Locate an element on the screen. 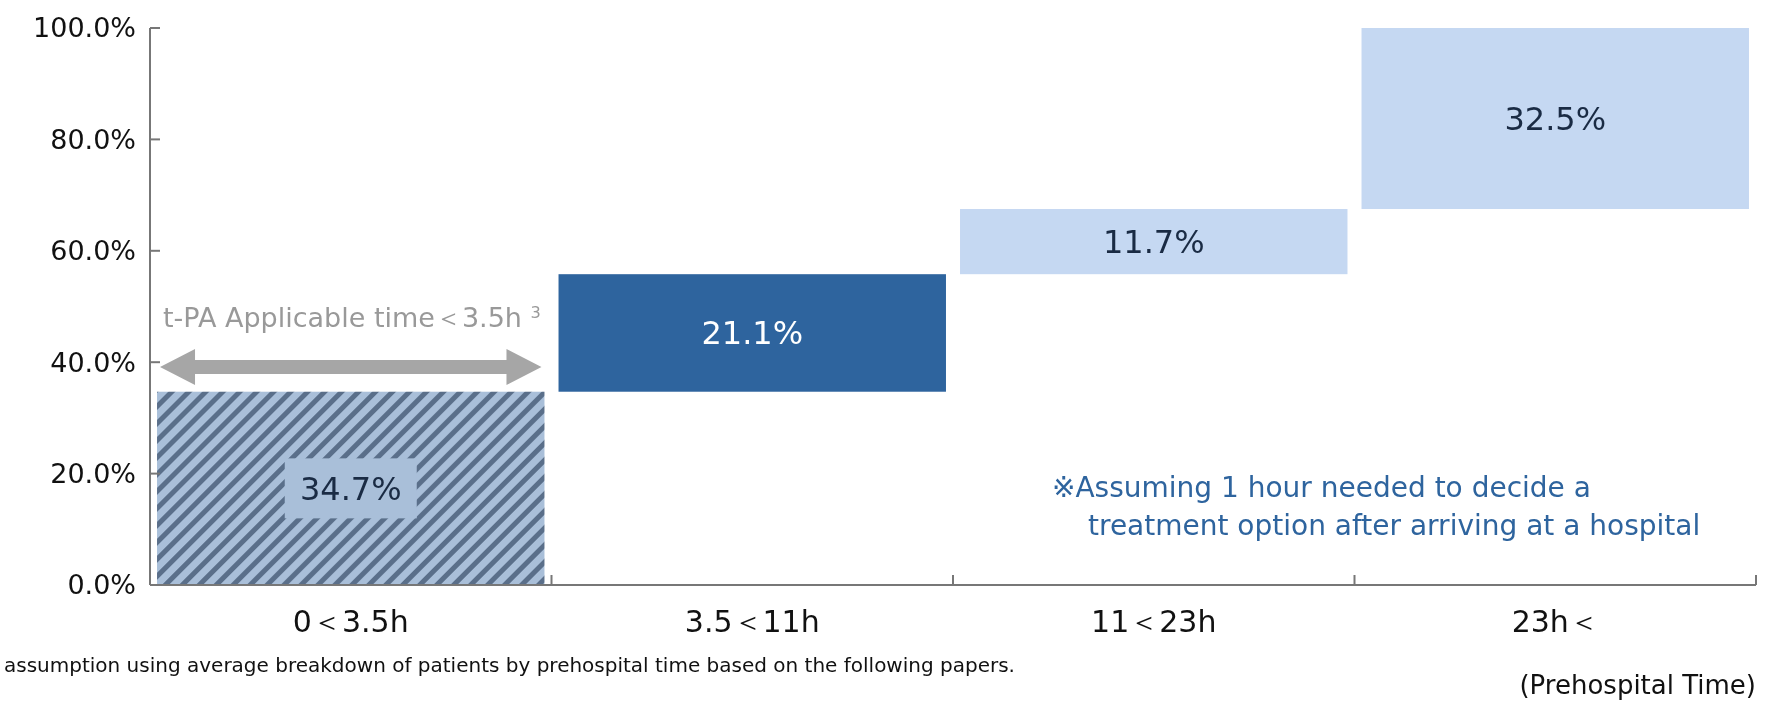 The height and width of the screenshot is (702, 1773). x-tick-label: 3.5＜11h is located at coordinates (752, 621).